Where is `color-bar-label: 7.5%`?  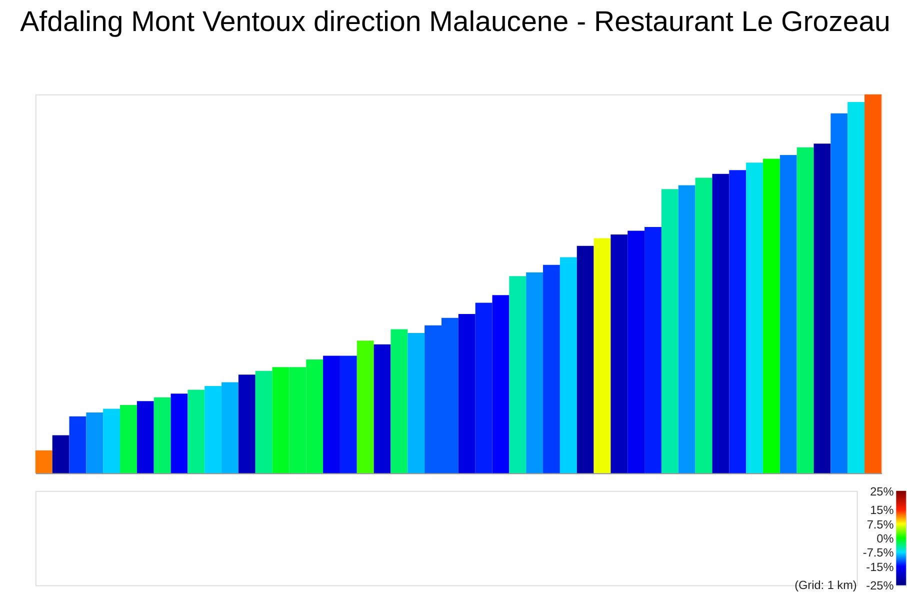 color-bar-label: 7.5% is located at coordinates (880, 524).